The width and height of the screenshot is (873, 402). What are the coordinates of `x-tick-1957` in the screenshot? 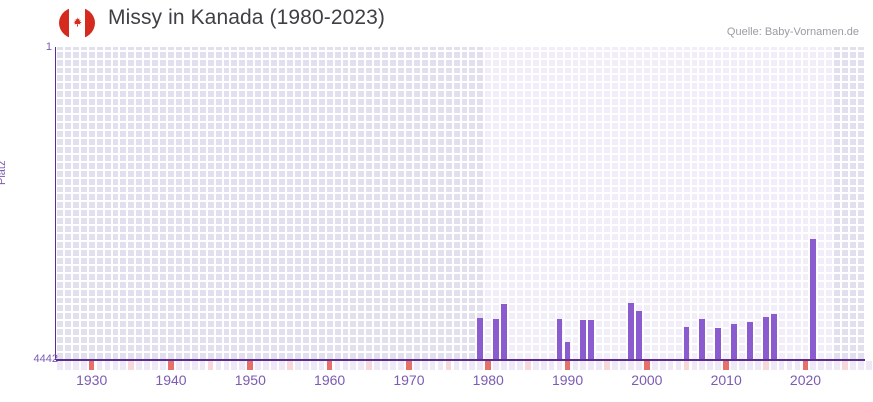 It's located at (305, 365).